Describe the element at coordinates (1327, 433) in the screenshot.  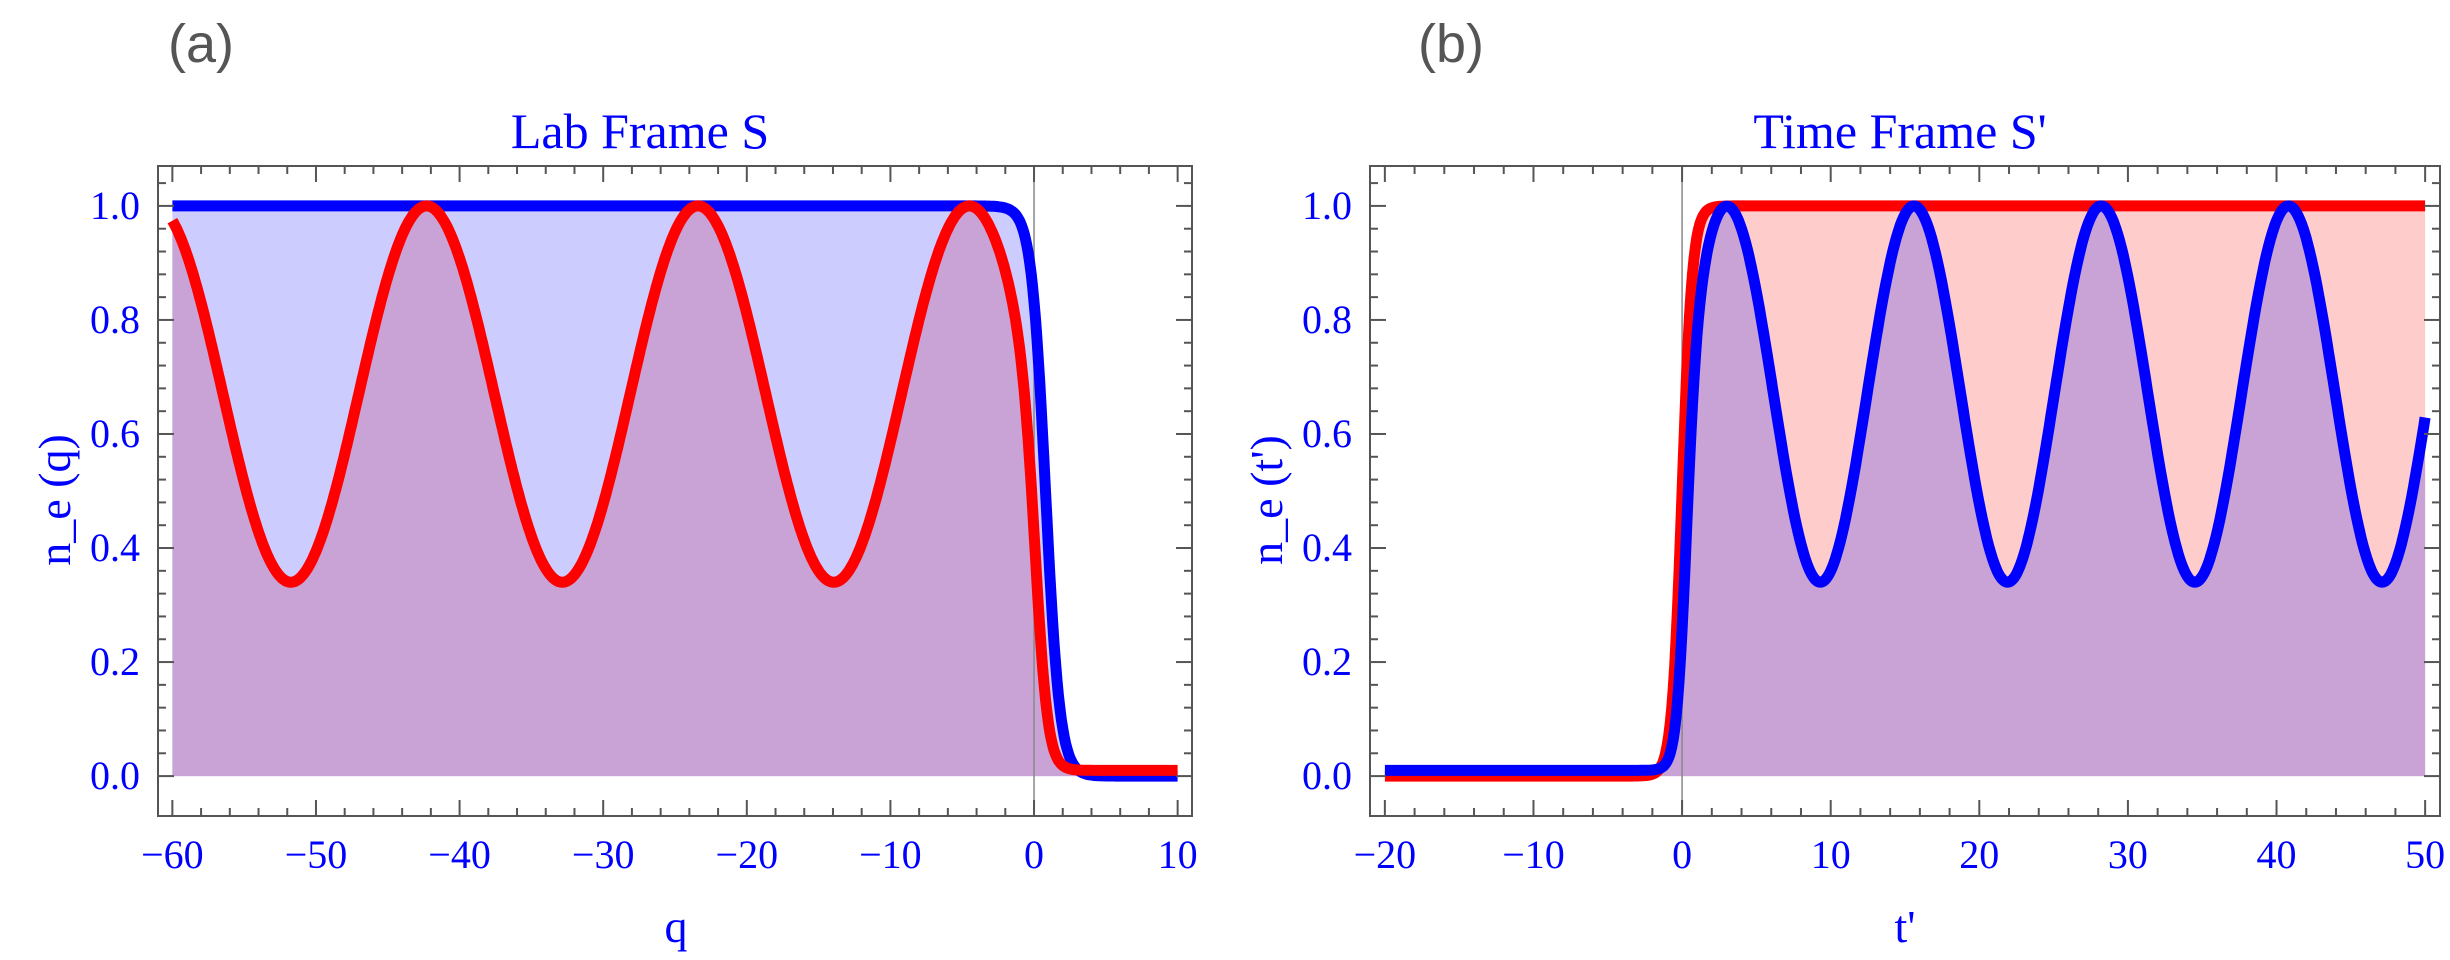
I see `panel-1-y-tick-label: 0.6` at that location.